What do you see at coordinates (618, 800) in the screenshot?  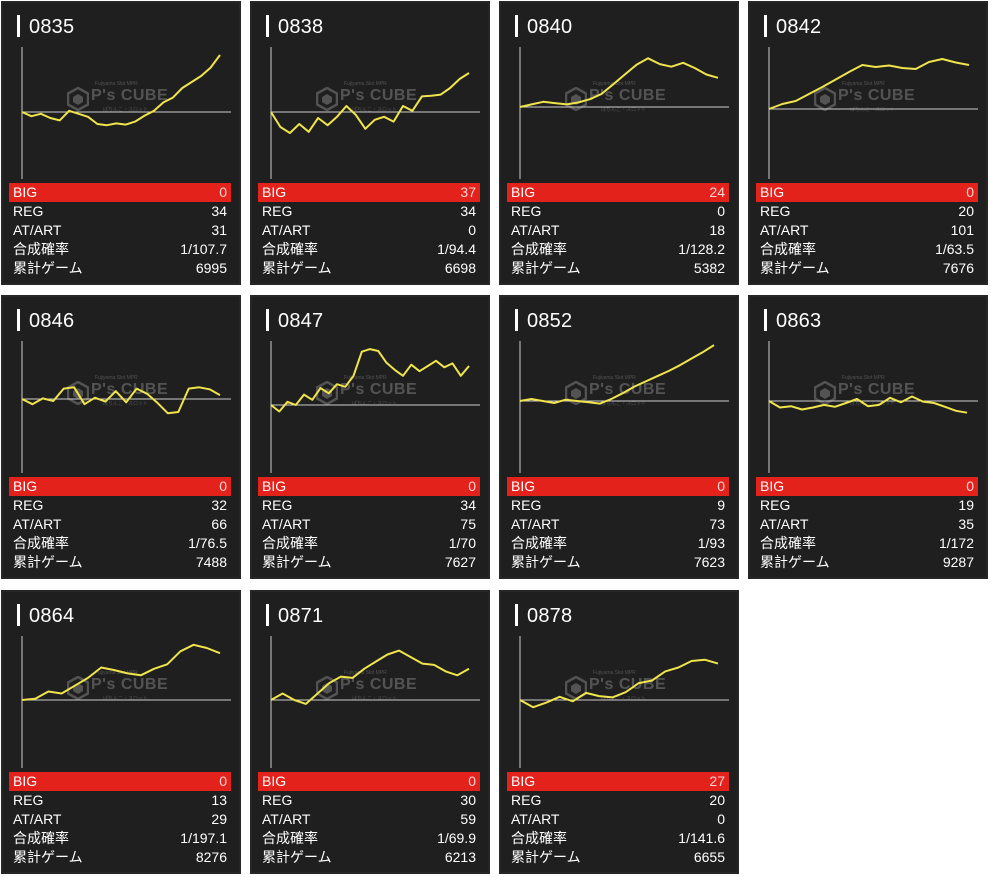 I see `reg-row: REG 20` at bounding box center [618, 800].